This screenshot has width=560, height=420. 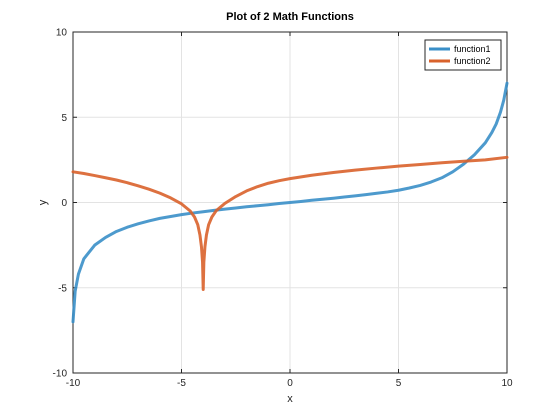 I want to click on y-axis-label: y, so click(x=43, y=202).